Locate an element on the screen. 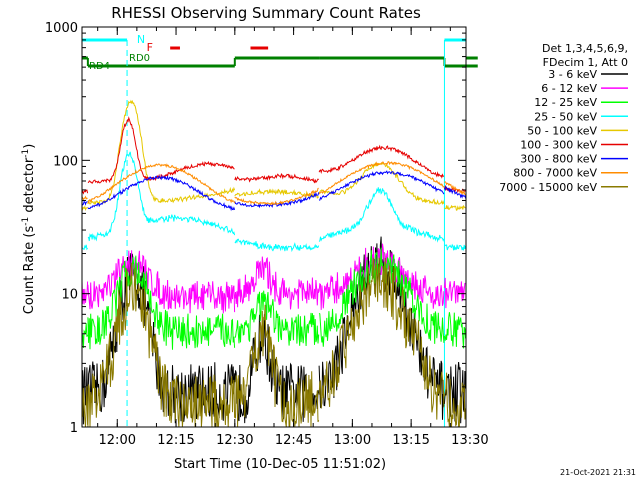 The image size is (640, 480). x-tick-label: 12:45 is located at coordinates (293, 440).